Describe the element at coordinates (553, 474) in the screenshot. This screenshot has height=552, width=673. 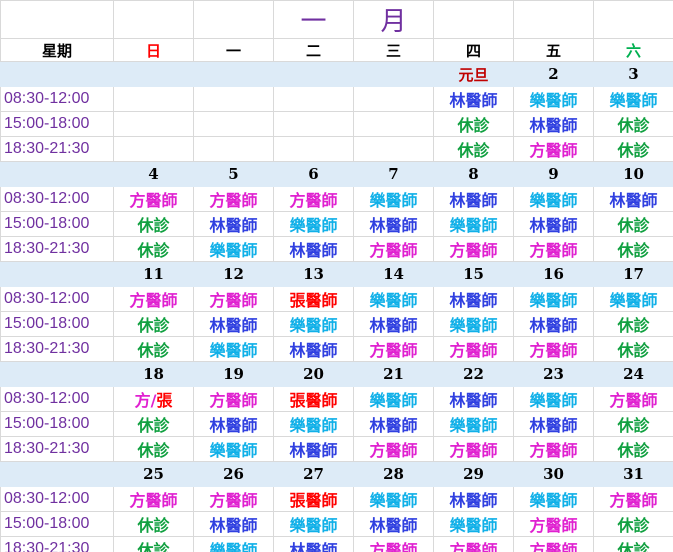
I see `date-cell: 30` at that location.